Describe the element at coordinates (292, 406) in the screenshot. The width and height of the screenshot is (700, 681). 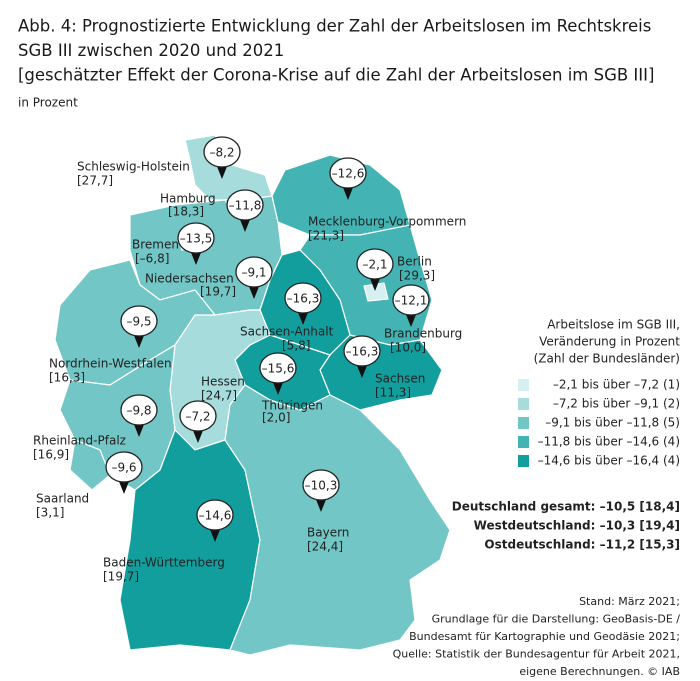
I see `state-name: Thüringen` at that location.